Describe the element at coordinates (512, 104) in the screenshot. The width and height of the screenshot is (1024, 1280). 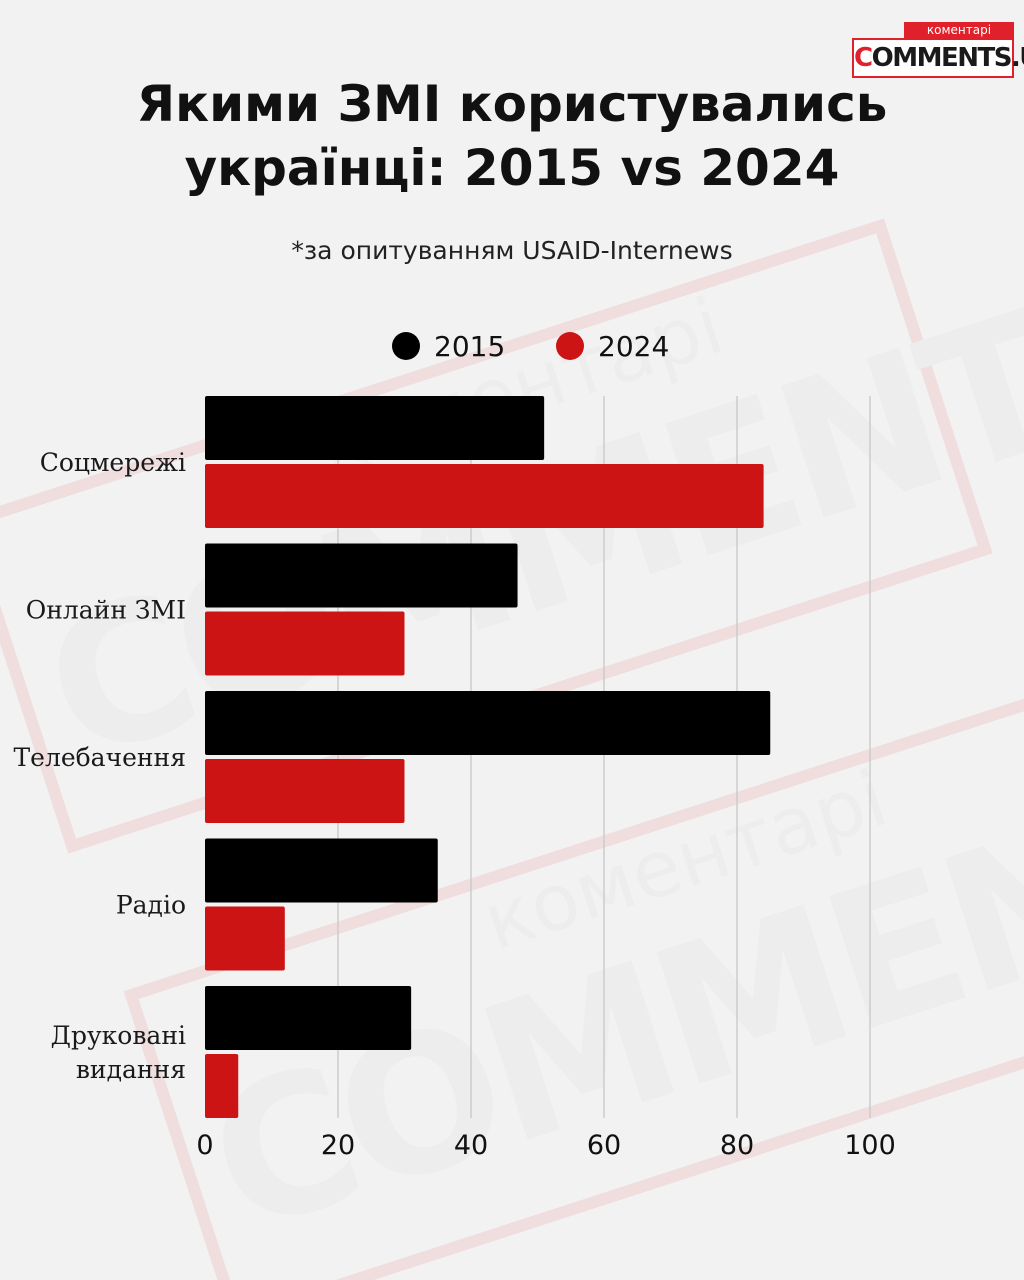
I see `chart-title-line-1: Якими ЗМІ користувались` at that location.